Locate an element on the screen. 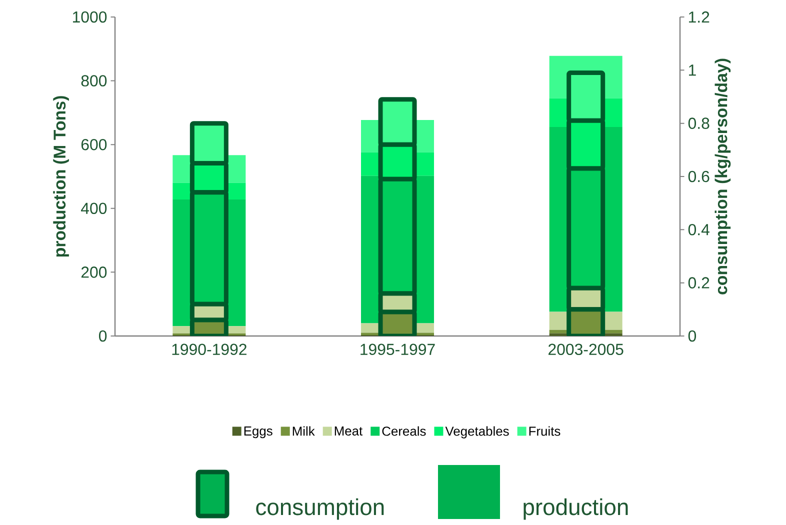 This screenshot has width=786, height=525. legend-label: Eggs is located at coordinates (258, 432).